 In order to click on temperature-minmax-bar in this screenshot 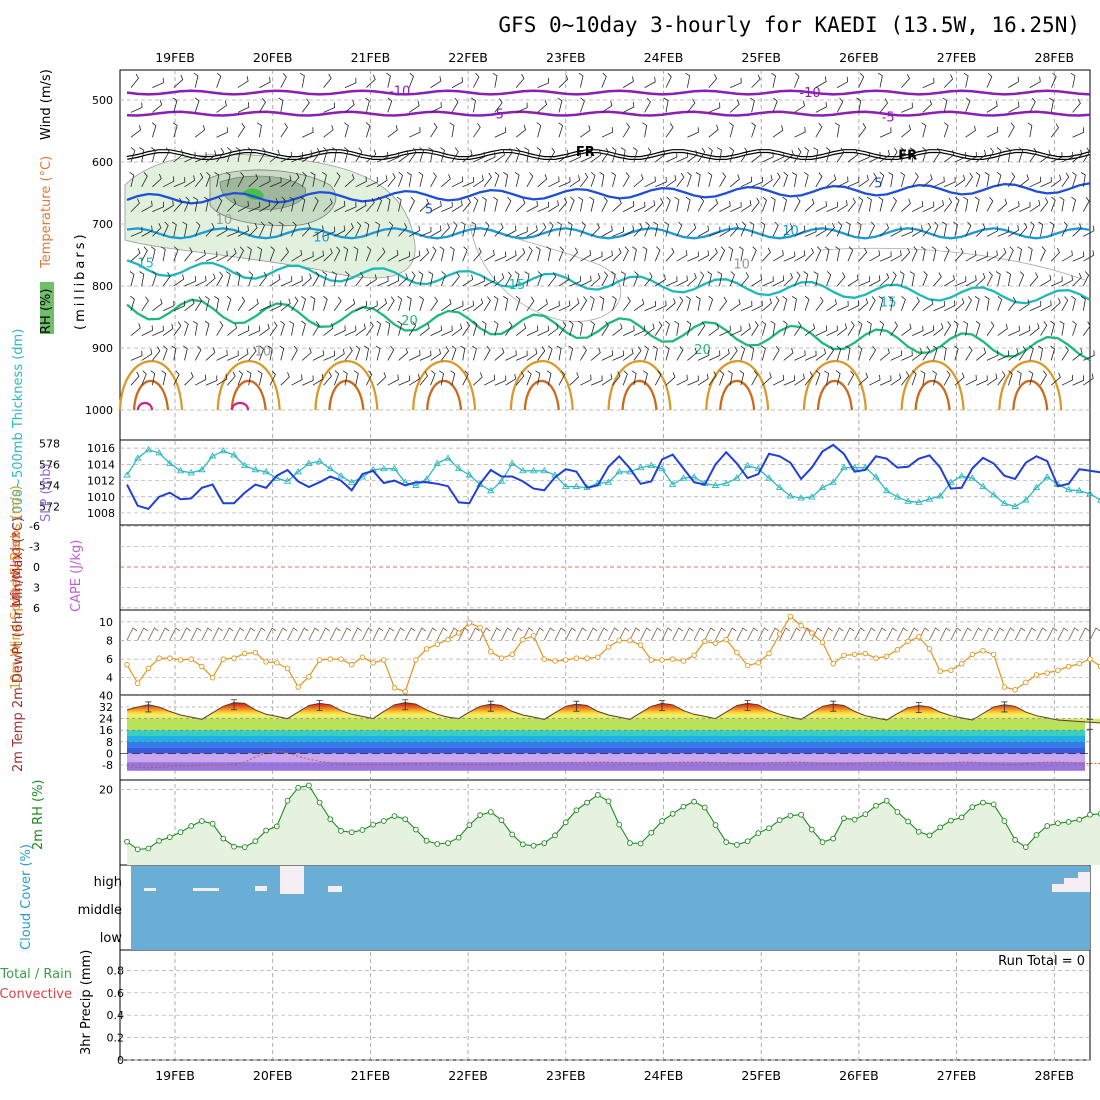, I will do `click(1004, 707)`.